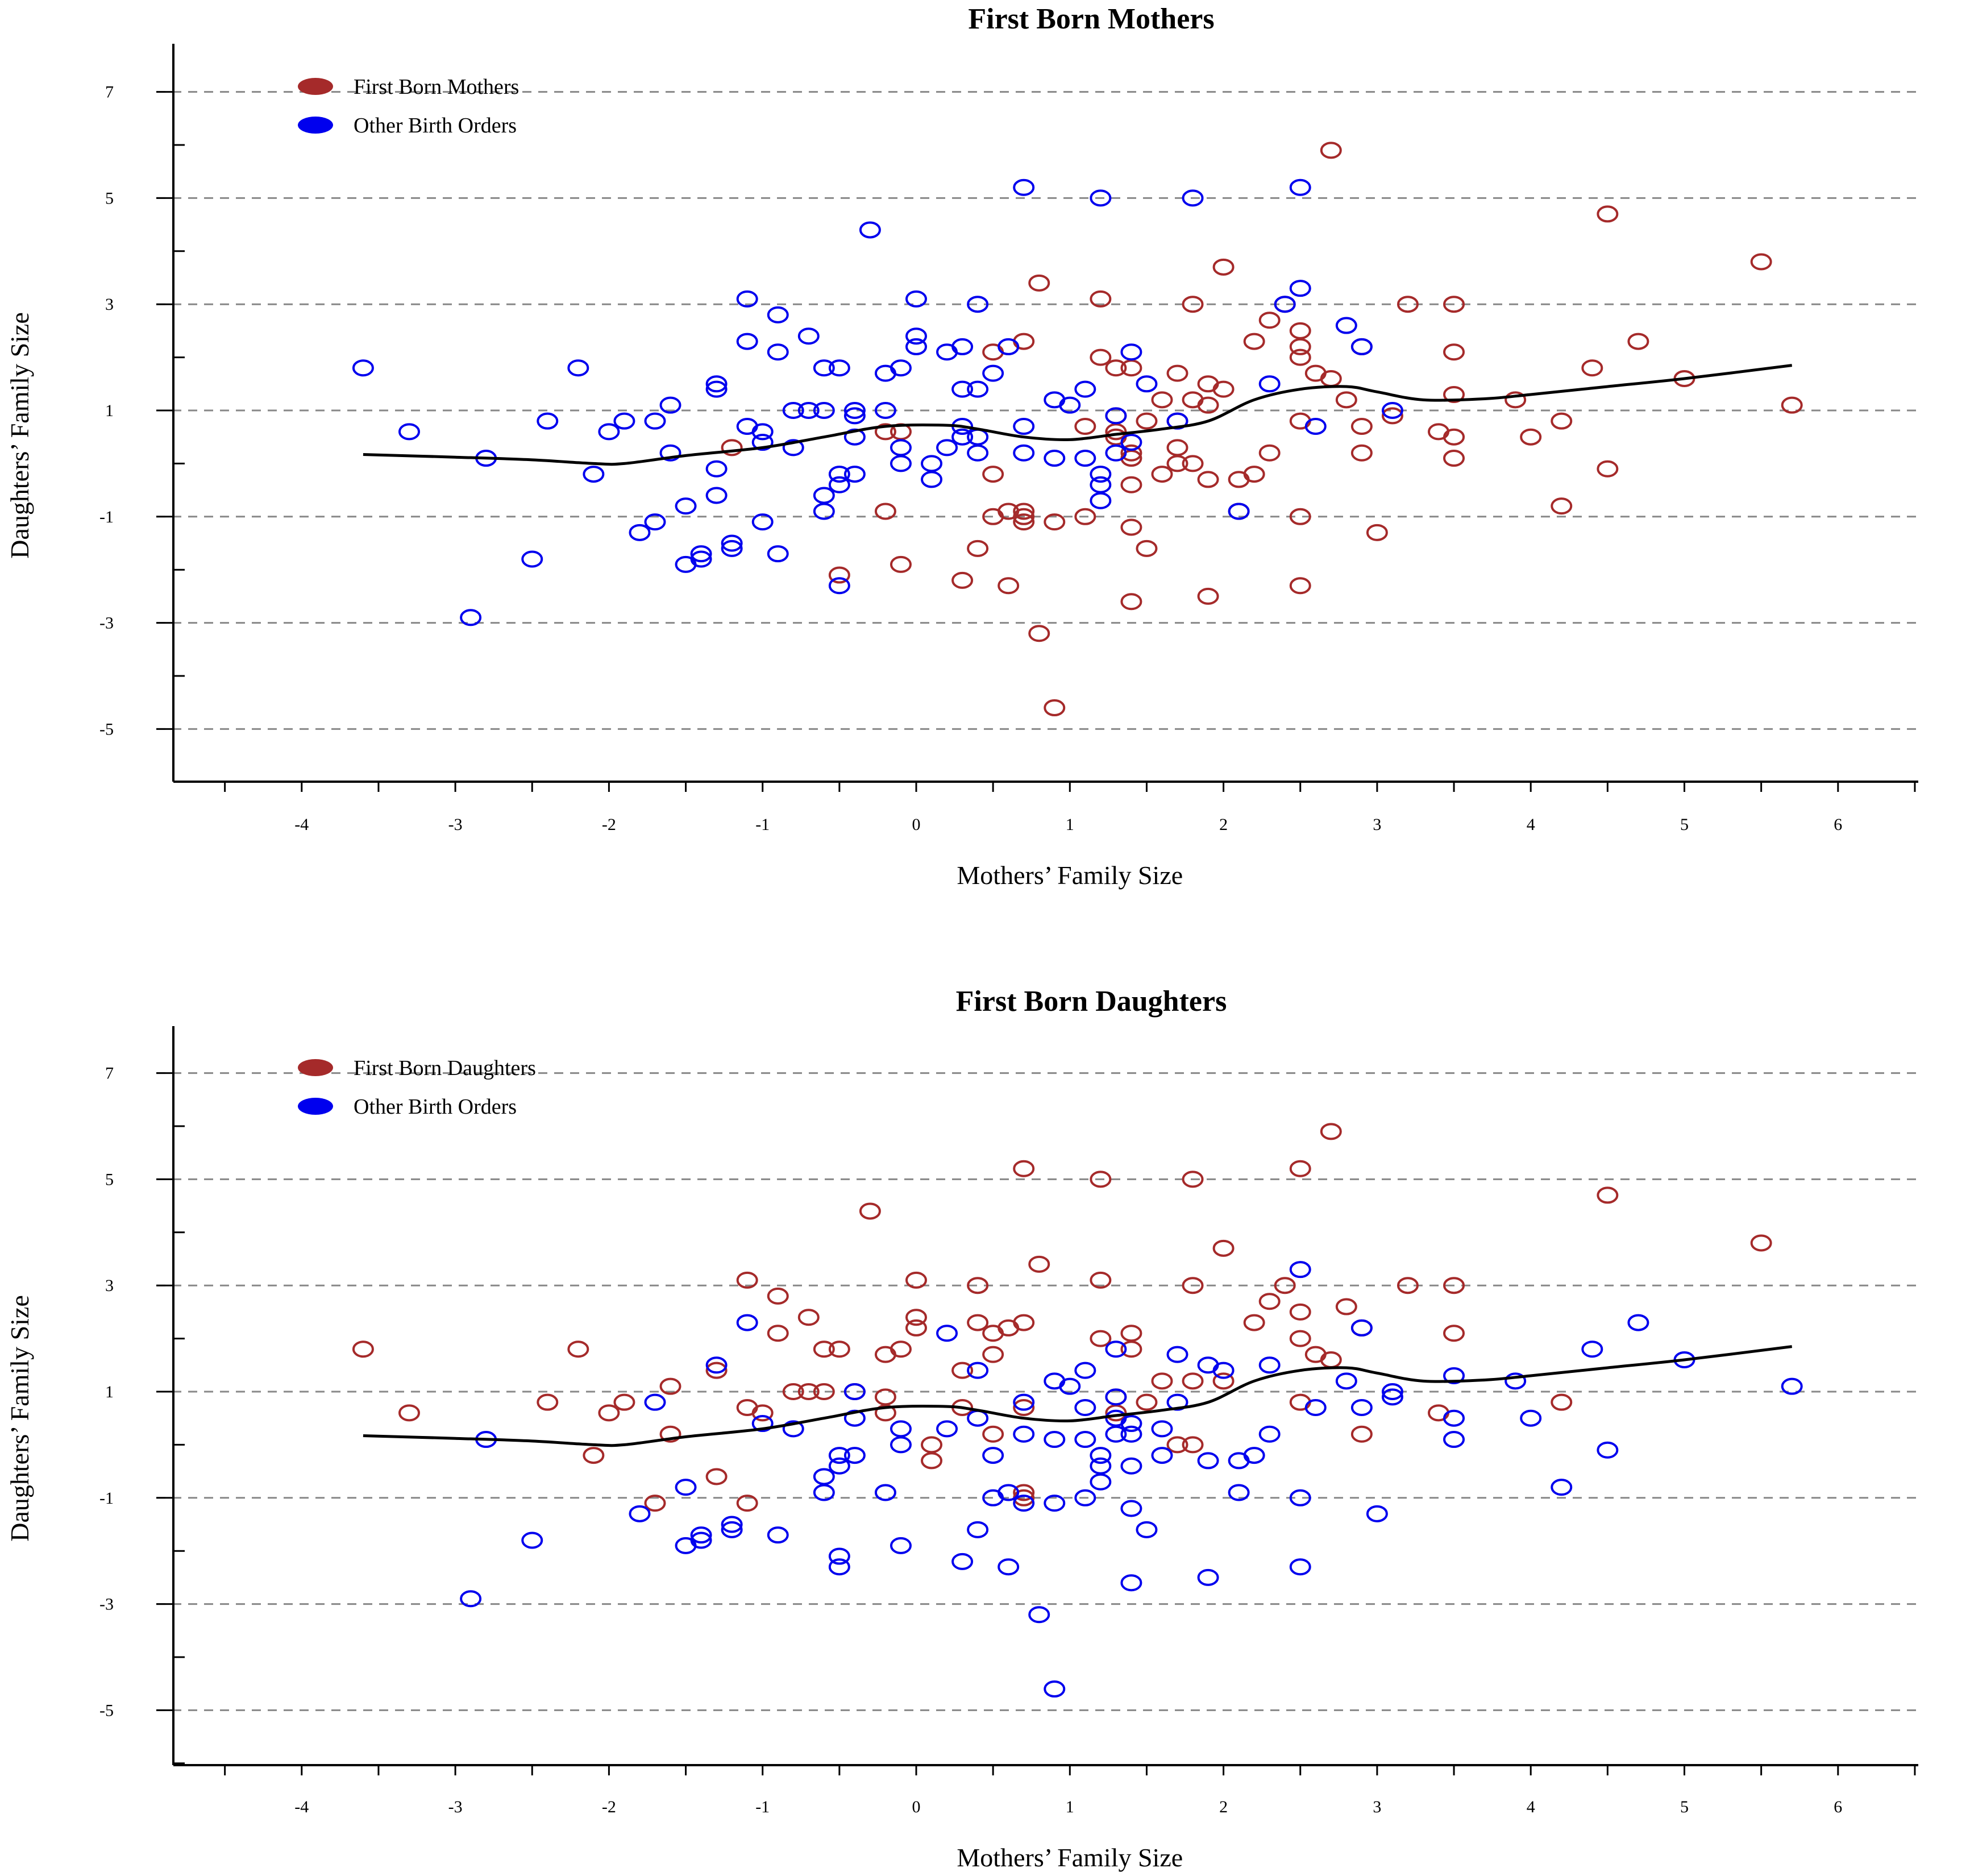 The image size is (1970, 1876). What do you see at coordinates (315, 1106) in the screenshot?
I see `legend-swatch-blue` at bounding box center [315, 1106].